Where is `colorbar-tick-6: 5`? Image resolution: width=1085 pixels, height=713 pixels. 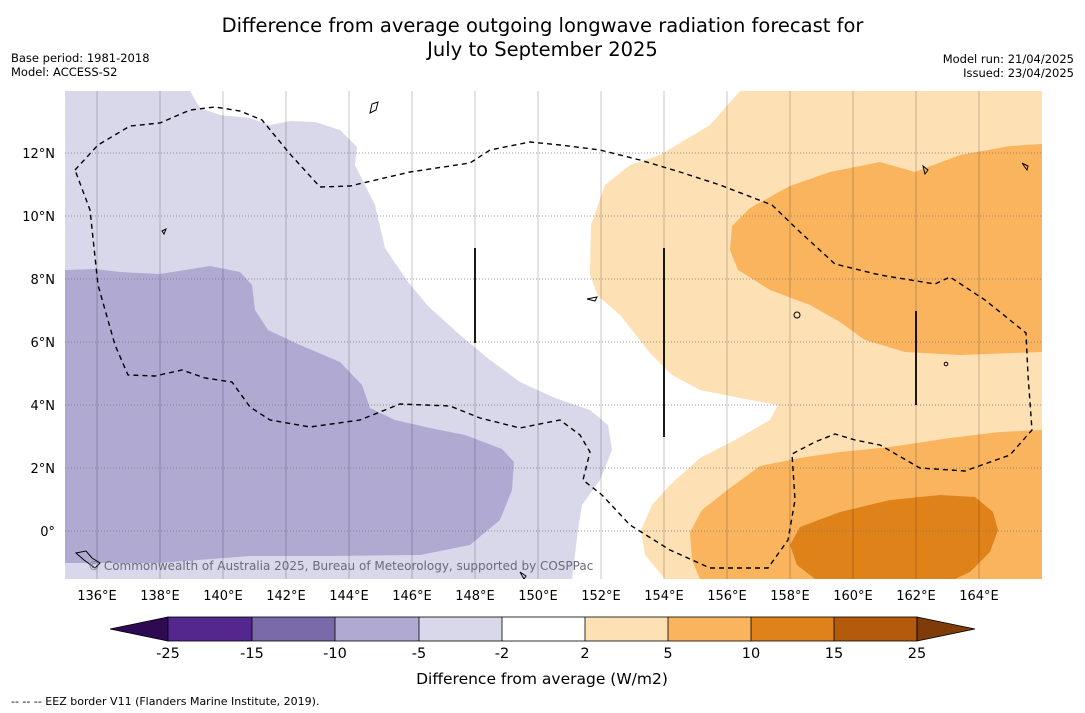
colorbar-tick-6: 5 is located at coordinates (667, 654).